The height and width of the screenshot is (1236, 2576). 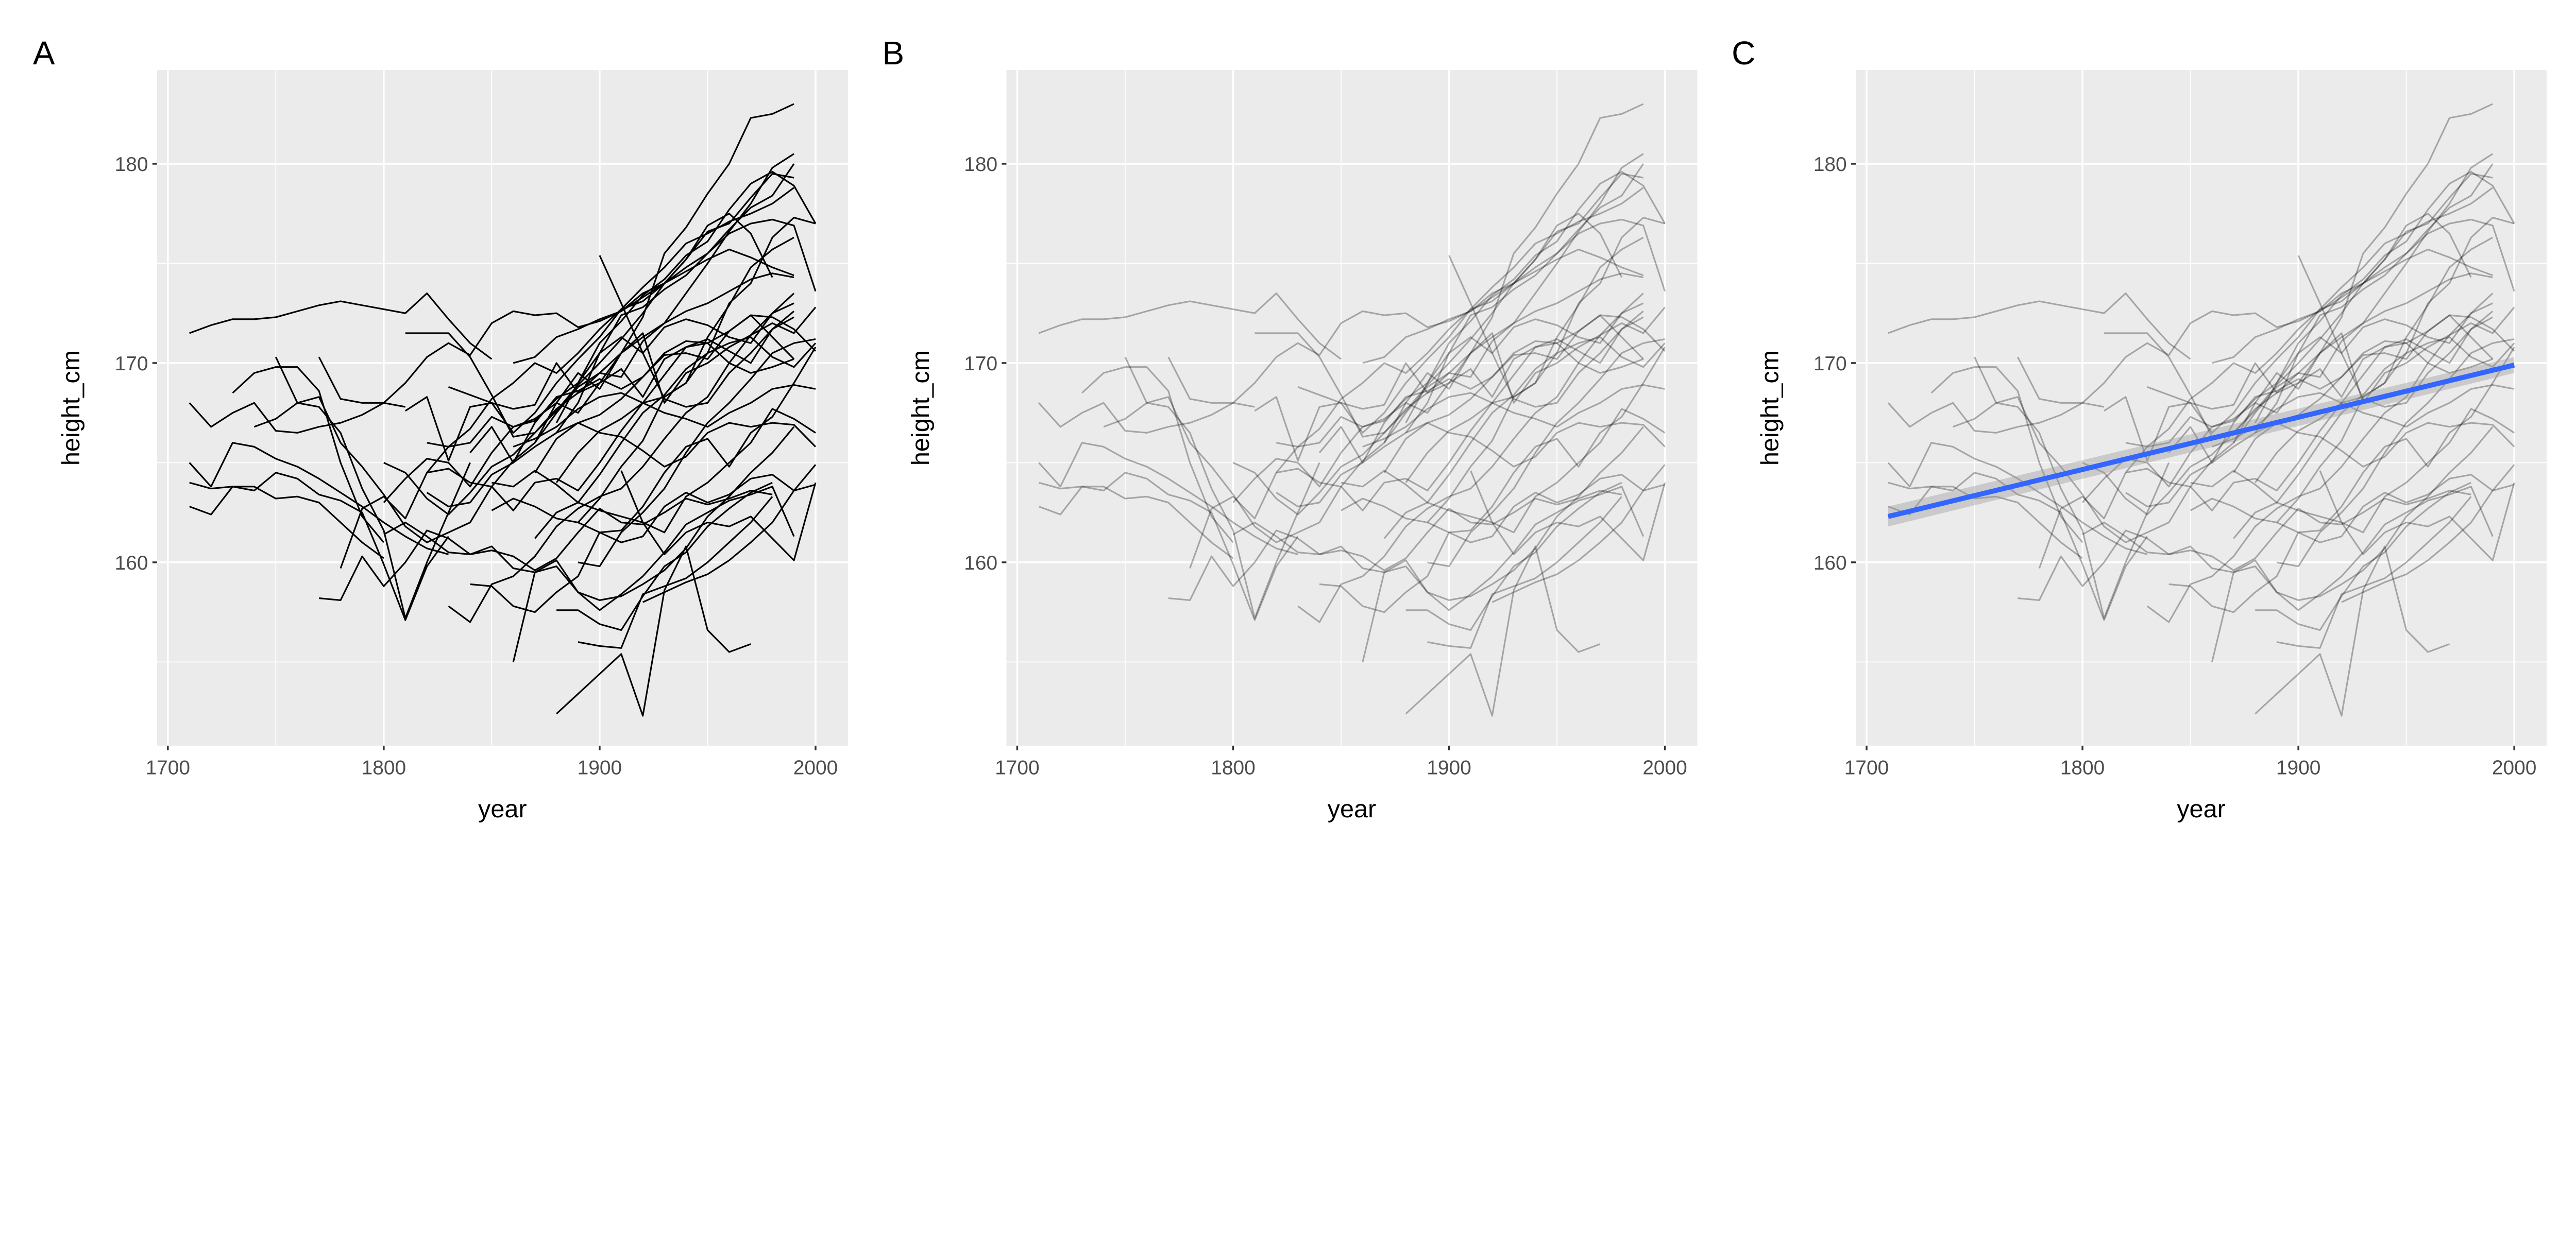 What do you see at coordinates (1743, 54) in the screenshot?
I see `panel-tag: C` at bounding box center [1743, 54].